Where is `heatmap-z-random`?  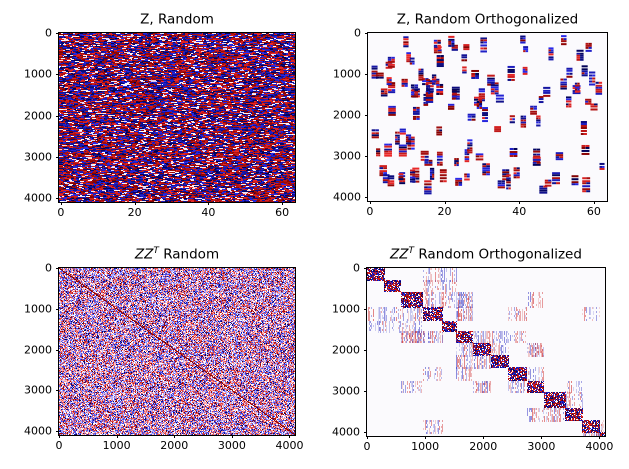 heatmap-z-random is located at coordinates (177, 117).